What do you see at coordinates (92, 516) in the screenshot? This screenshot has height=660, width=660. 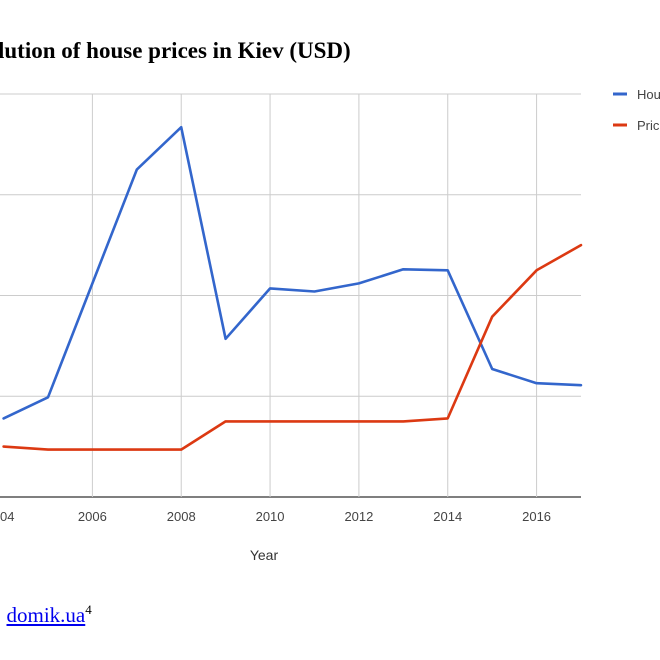 I see `x-tick-label: 2006` at bounding box center [92, 516].